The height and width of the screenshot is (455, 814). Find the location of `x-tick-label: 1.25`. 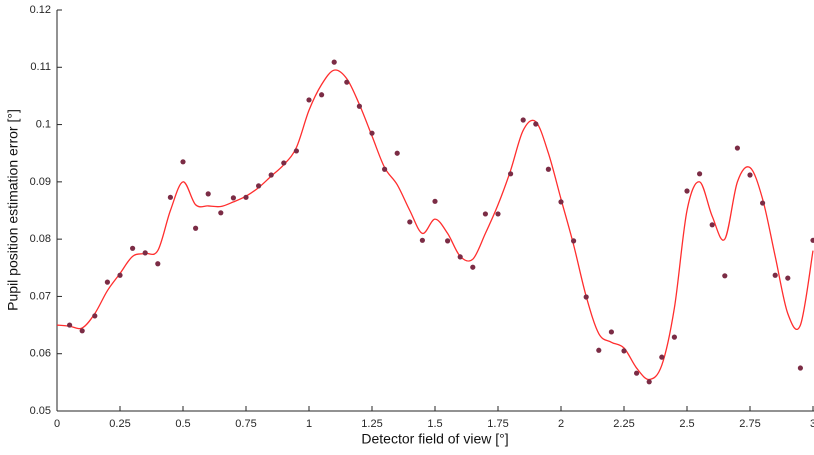

x-tick-label: 1.25 is located at coordinates (371, 424).